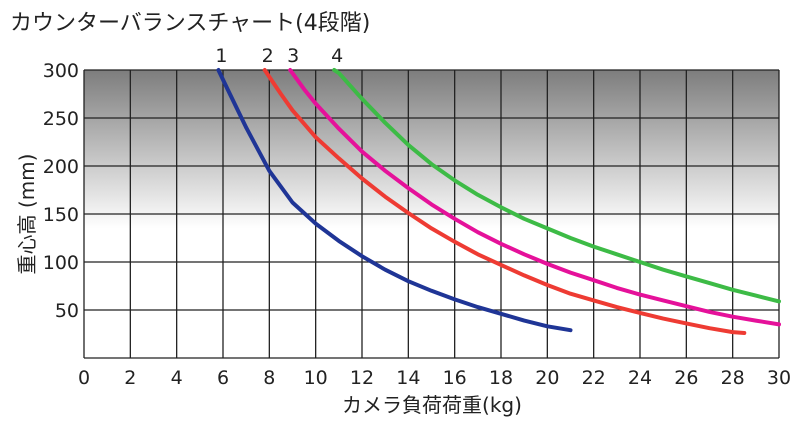 The height and width of the screenshot is (424, 800). I want to click on x-tick-label: 22, so click(594, 378).